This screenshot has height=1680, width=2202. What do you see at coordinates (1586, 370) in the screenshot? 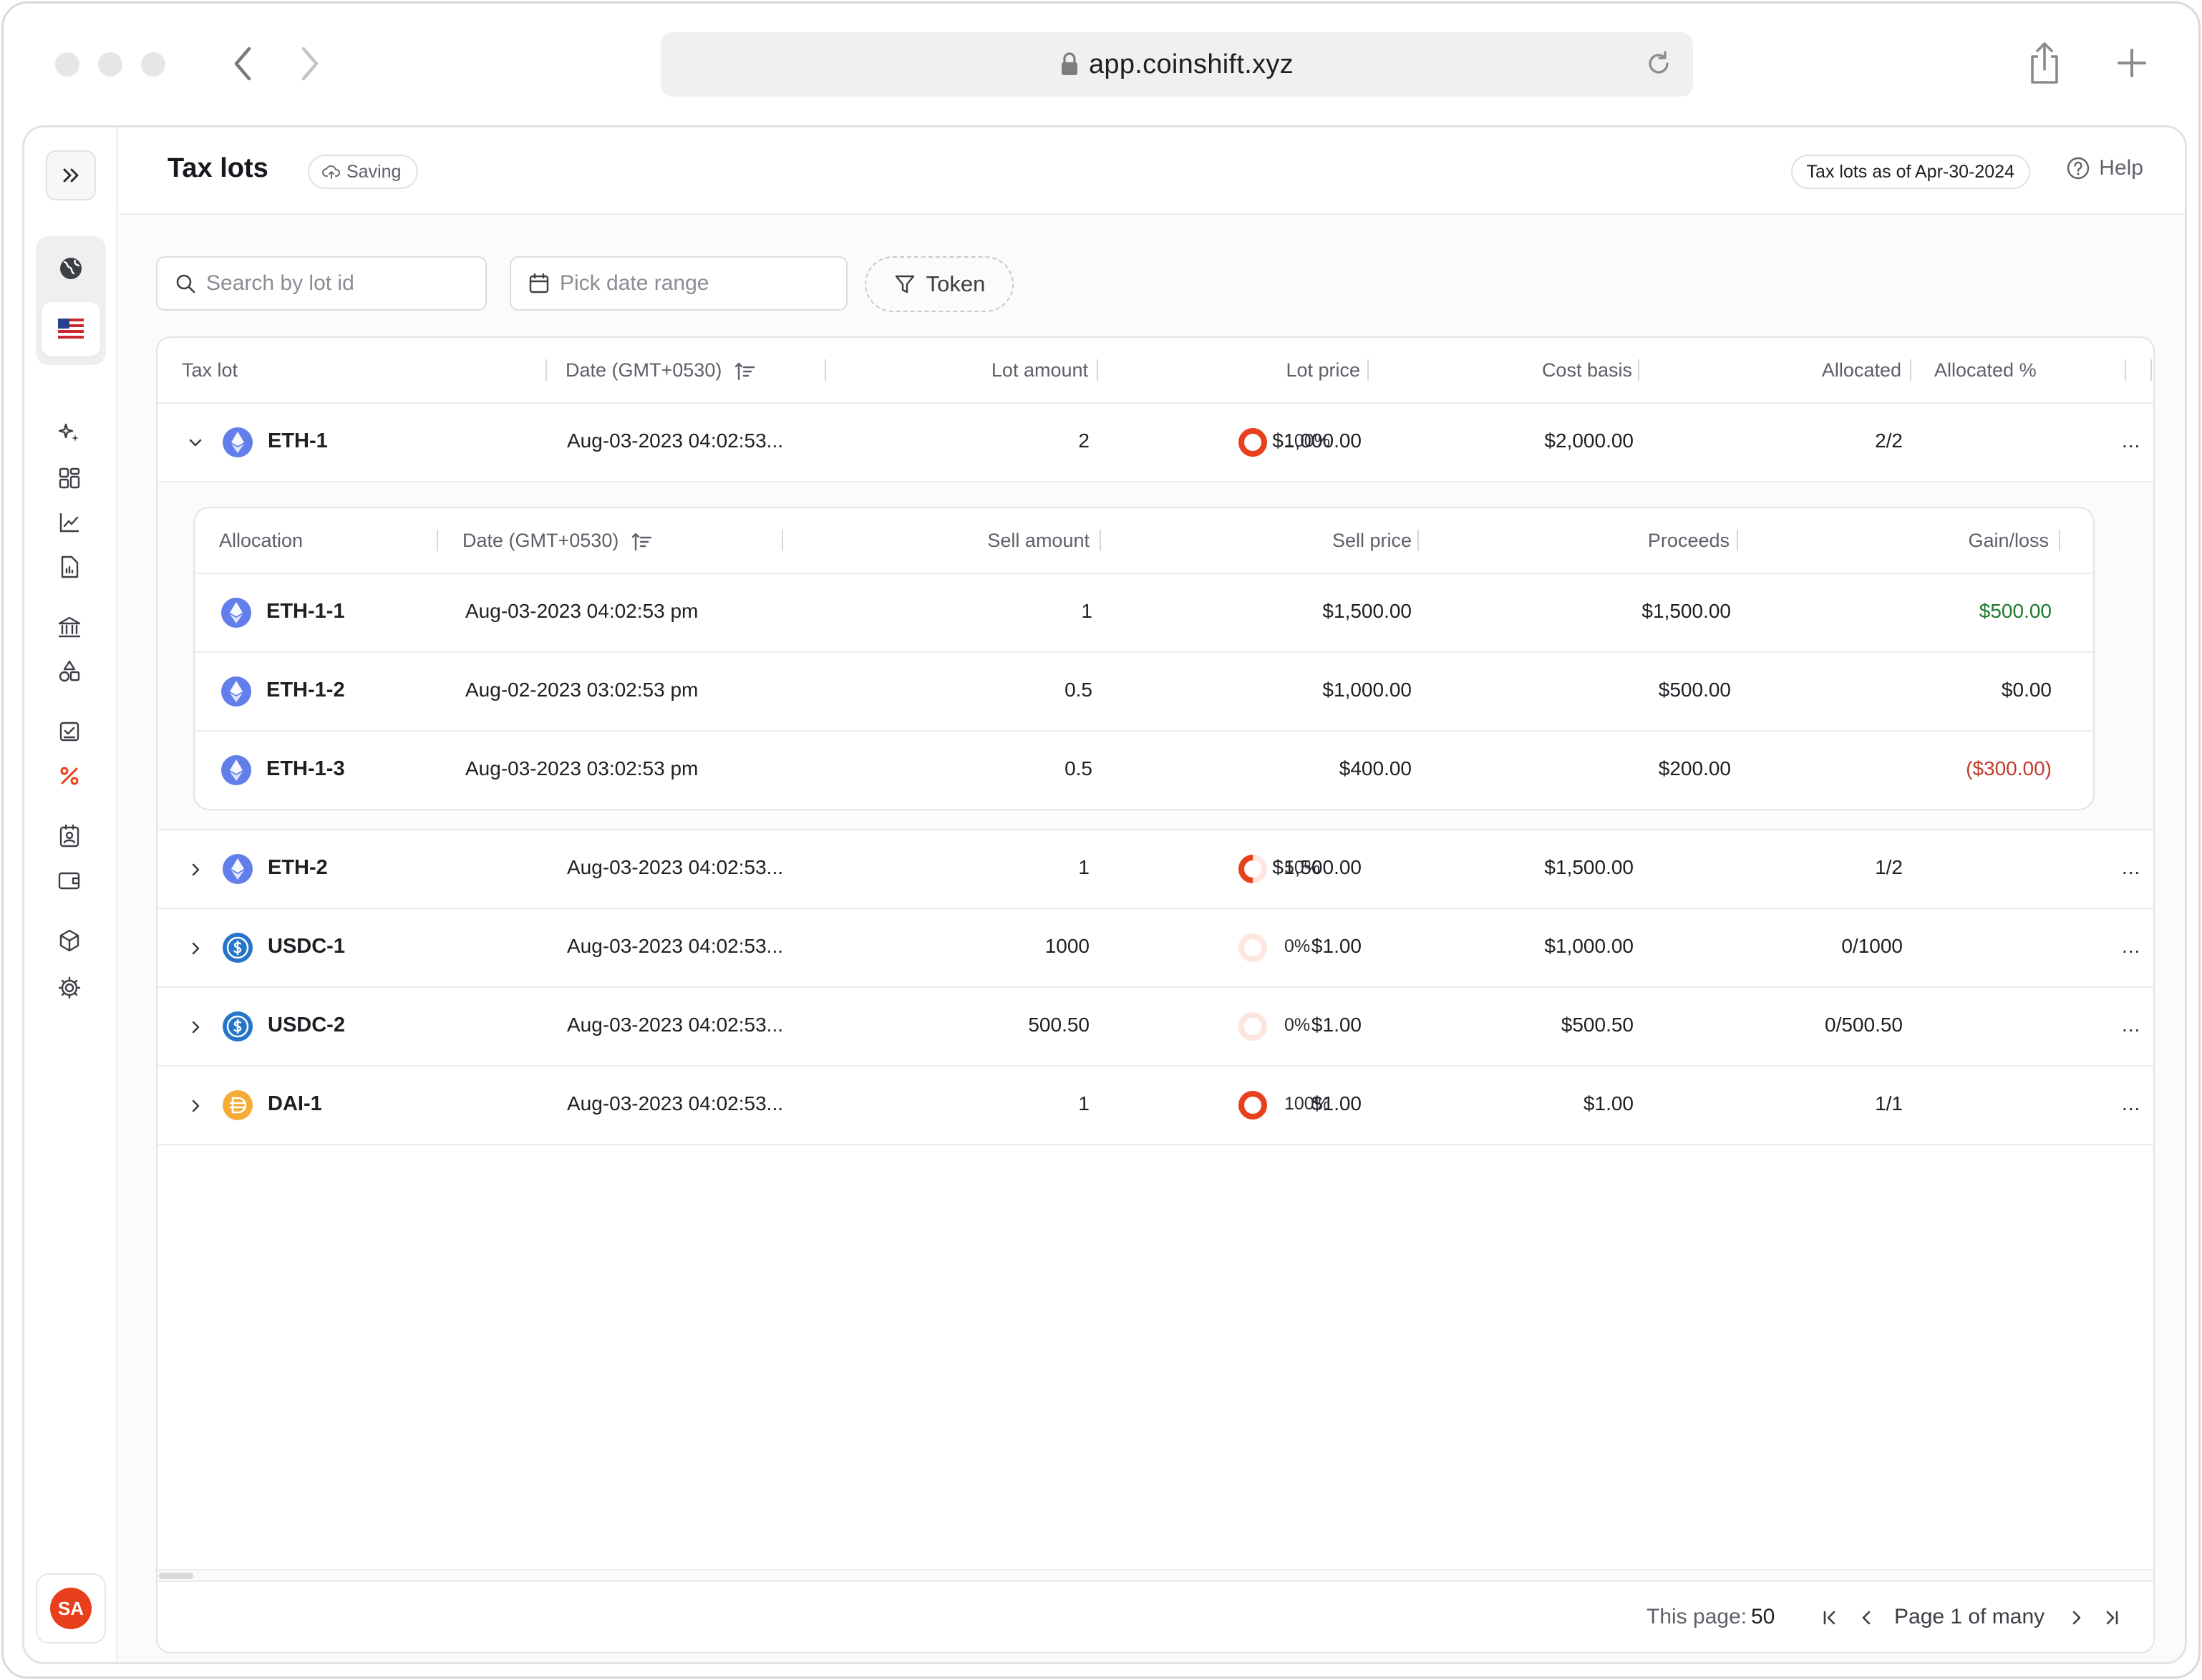
I see `col-cost-basis: Cost basis` at bounding box center [1586, 370].